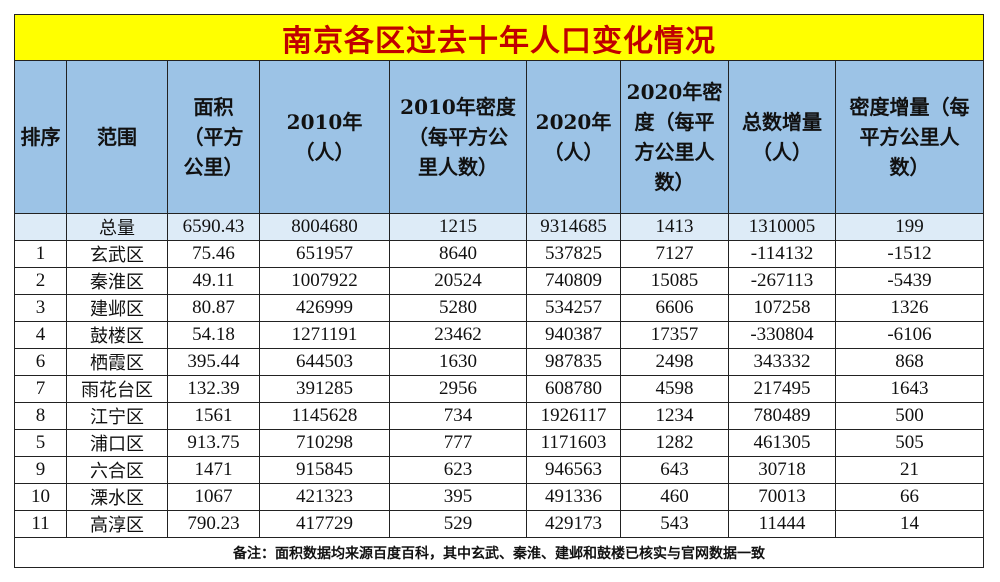  Describe the element at coordinates (117, 470) in the screenshot. I see `cell-name: 六合区` at that location.